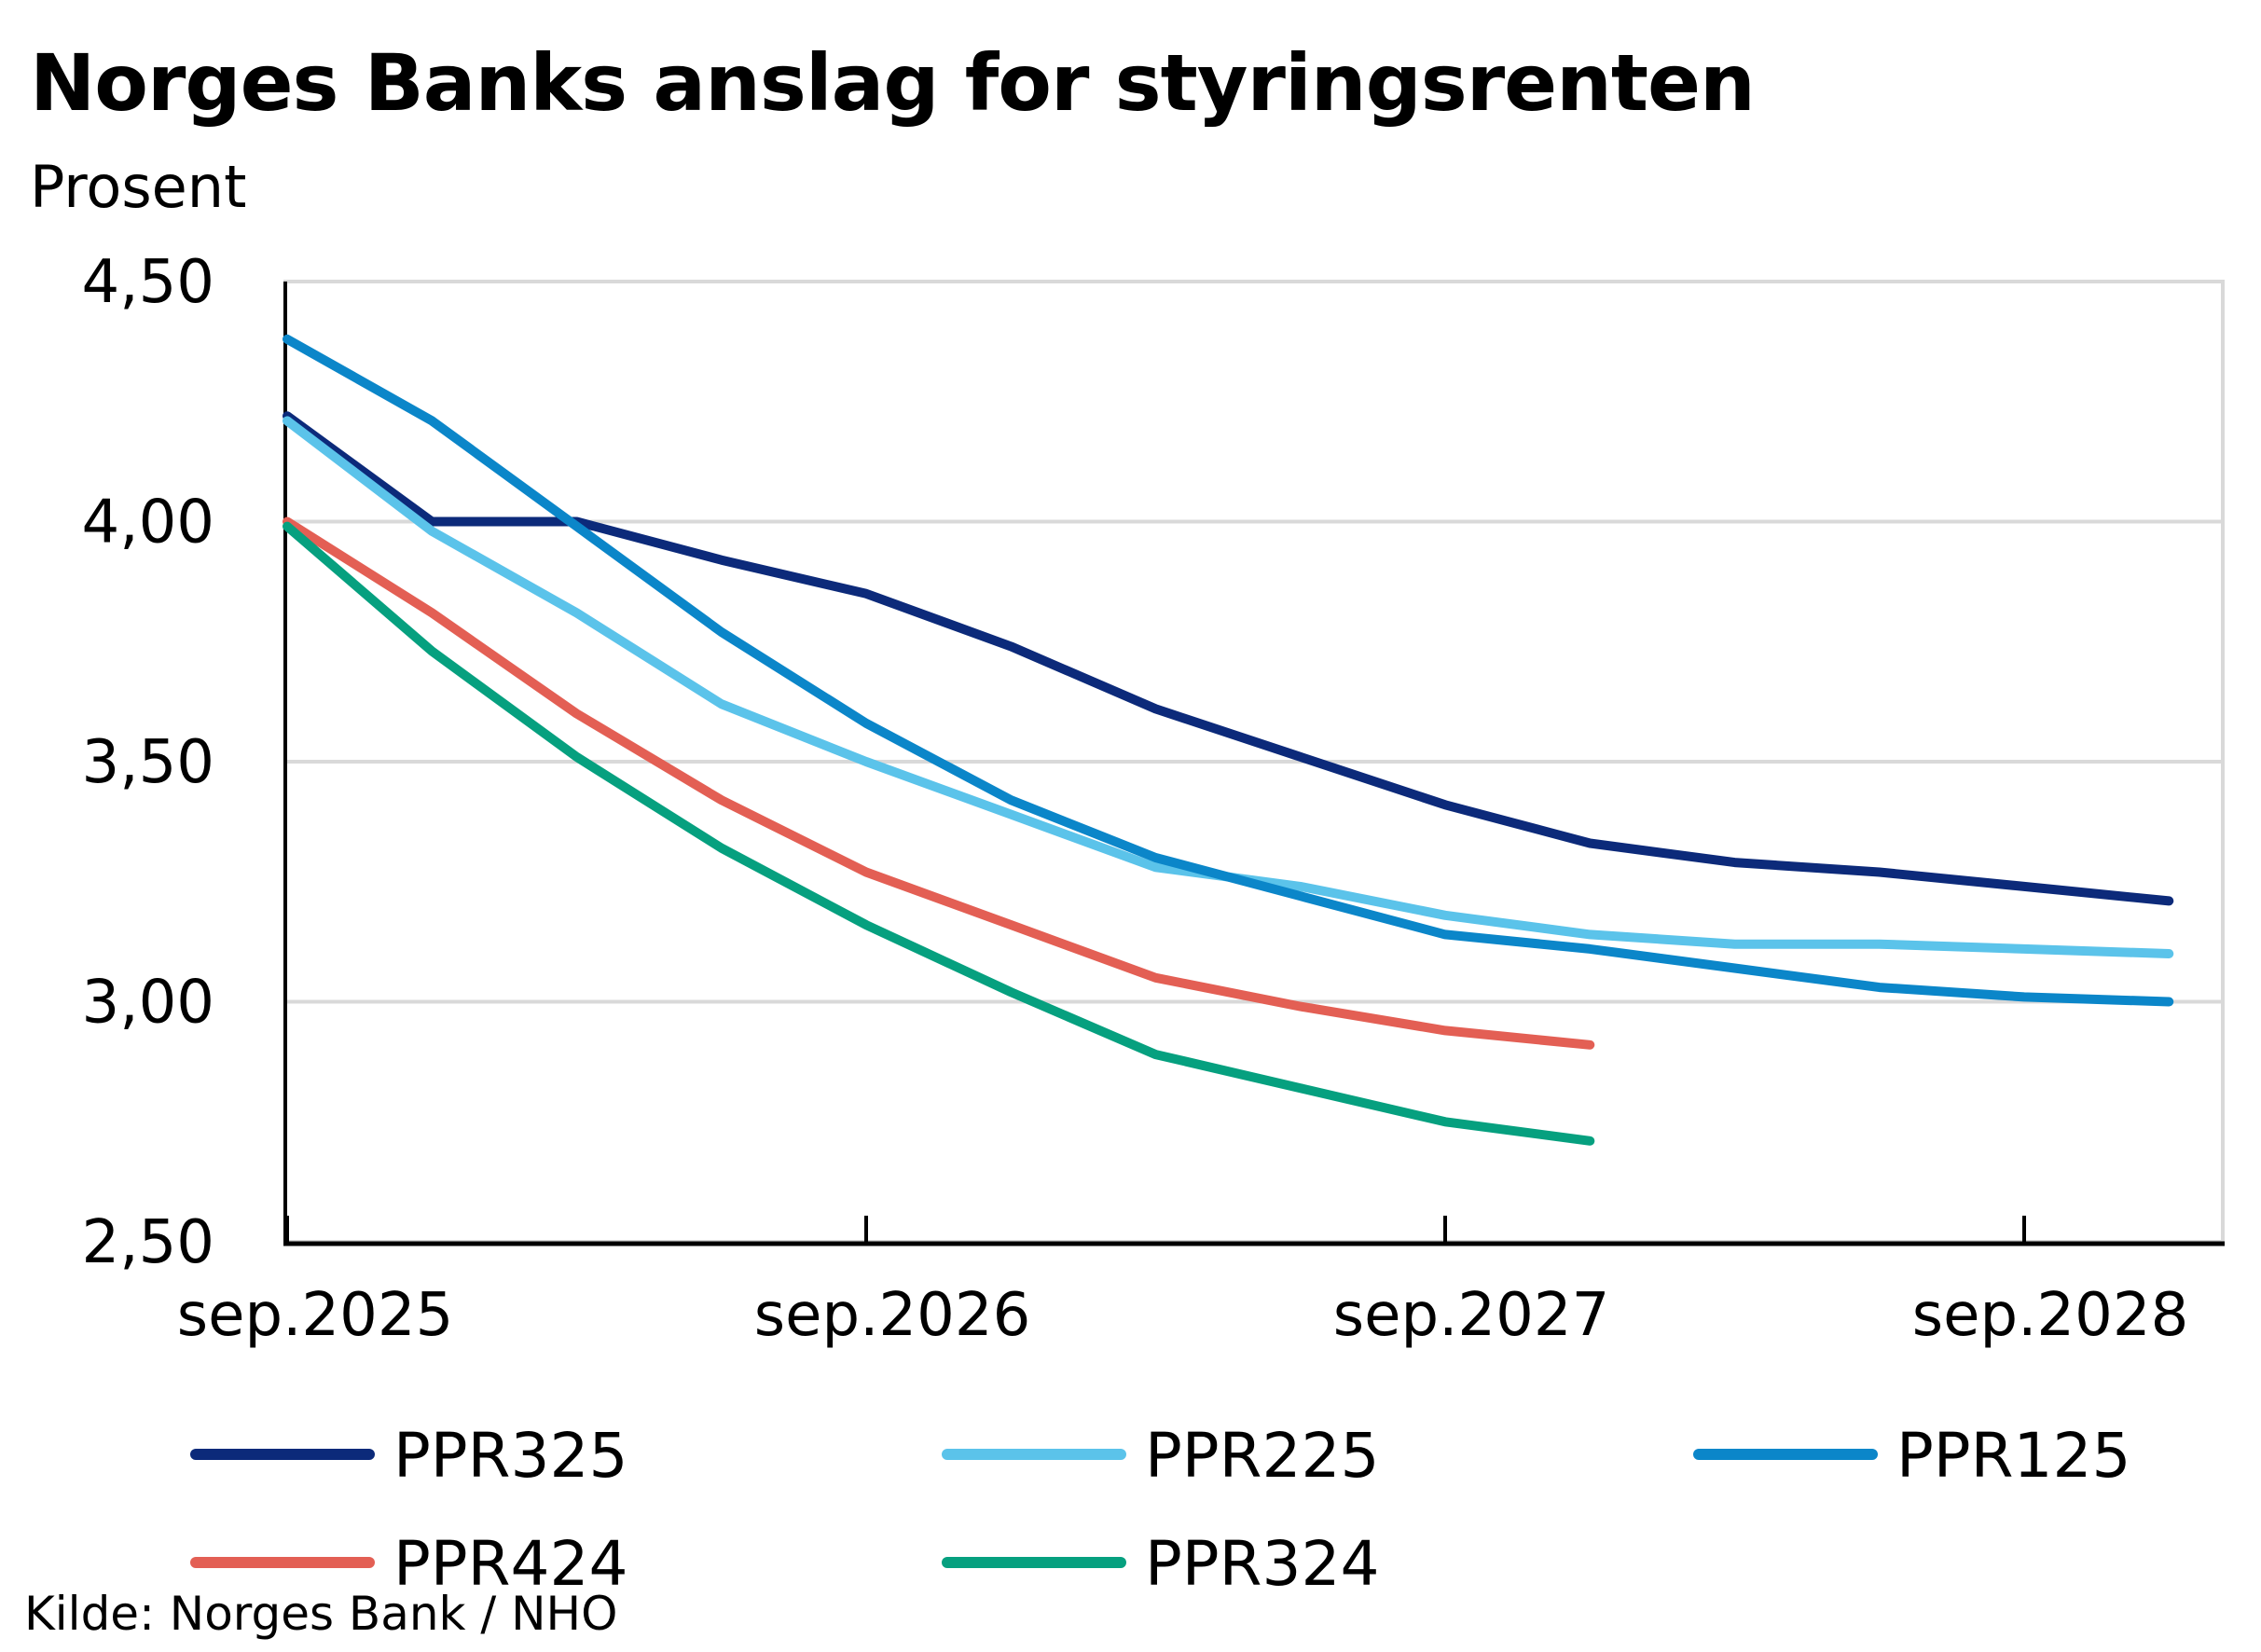 Image resolution: width=2261 pixels, height=1652 pixels. I want to click on x-tick-label: sep.2027, so click(1471, 1315).